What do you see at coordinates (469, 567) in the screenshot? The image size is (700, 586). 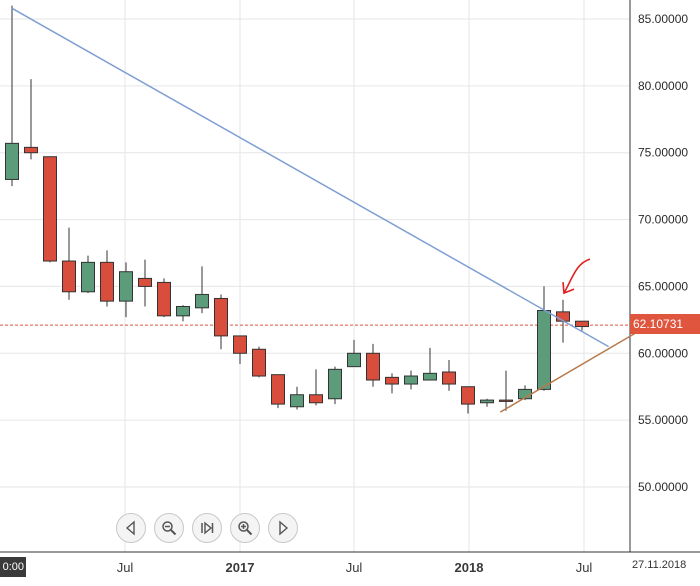 I see `time-axis-label: 2018` at bounding box center [469, 567].